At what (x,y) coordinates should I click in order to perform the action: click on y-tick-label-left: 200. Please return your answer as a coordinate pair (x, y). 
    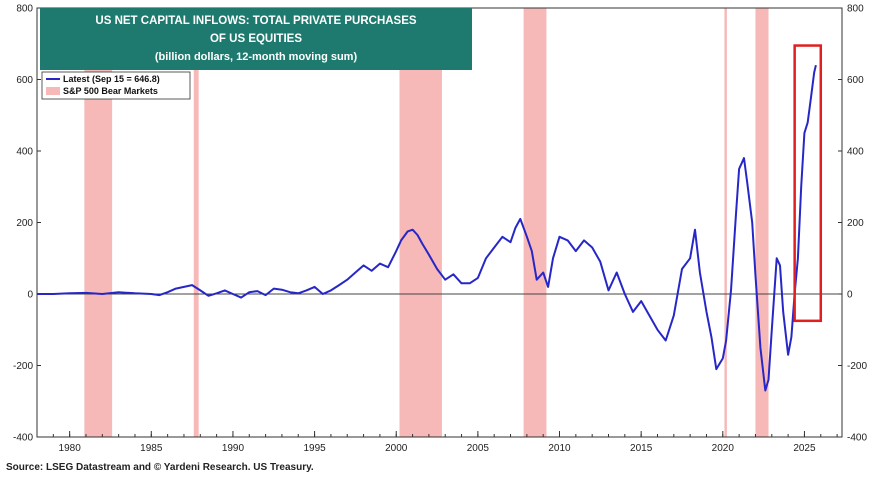
    Looking at the image, I should click on (24, 223).